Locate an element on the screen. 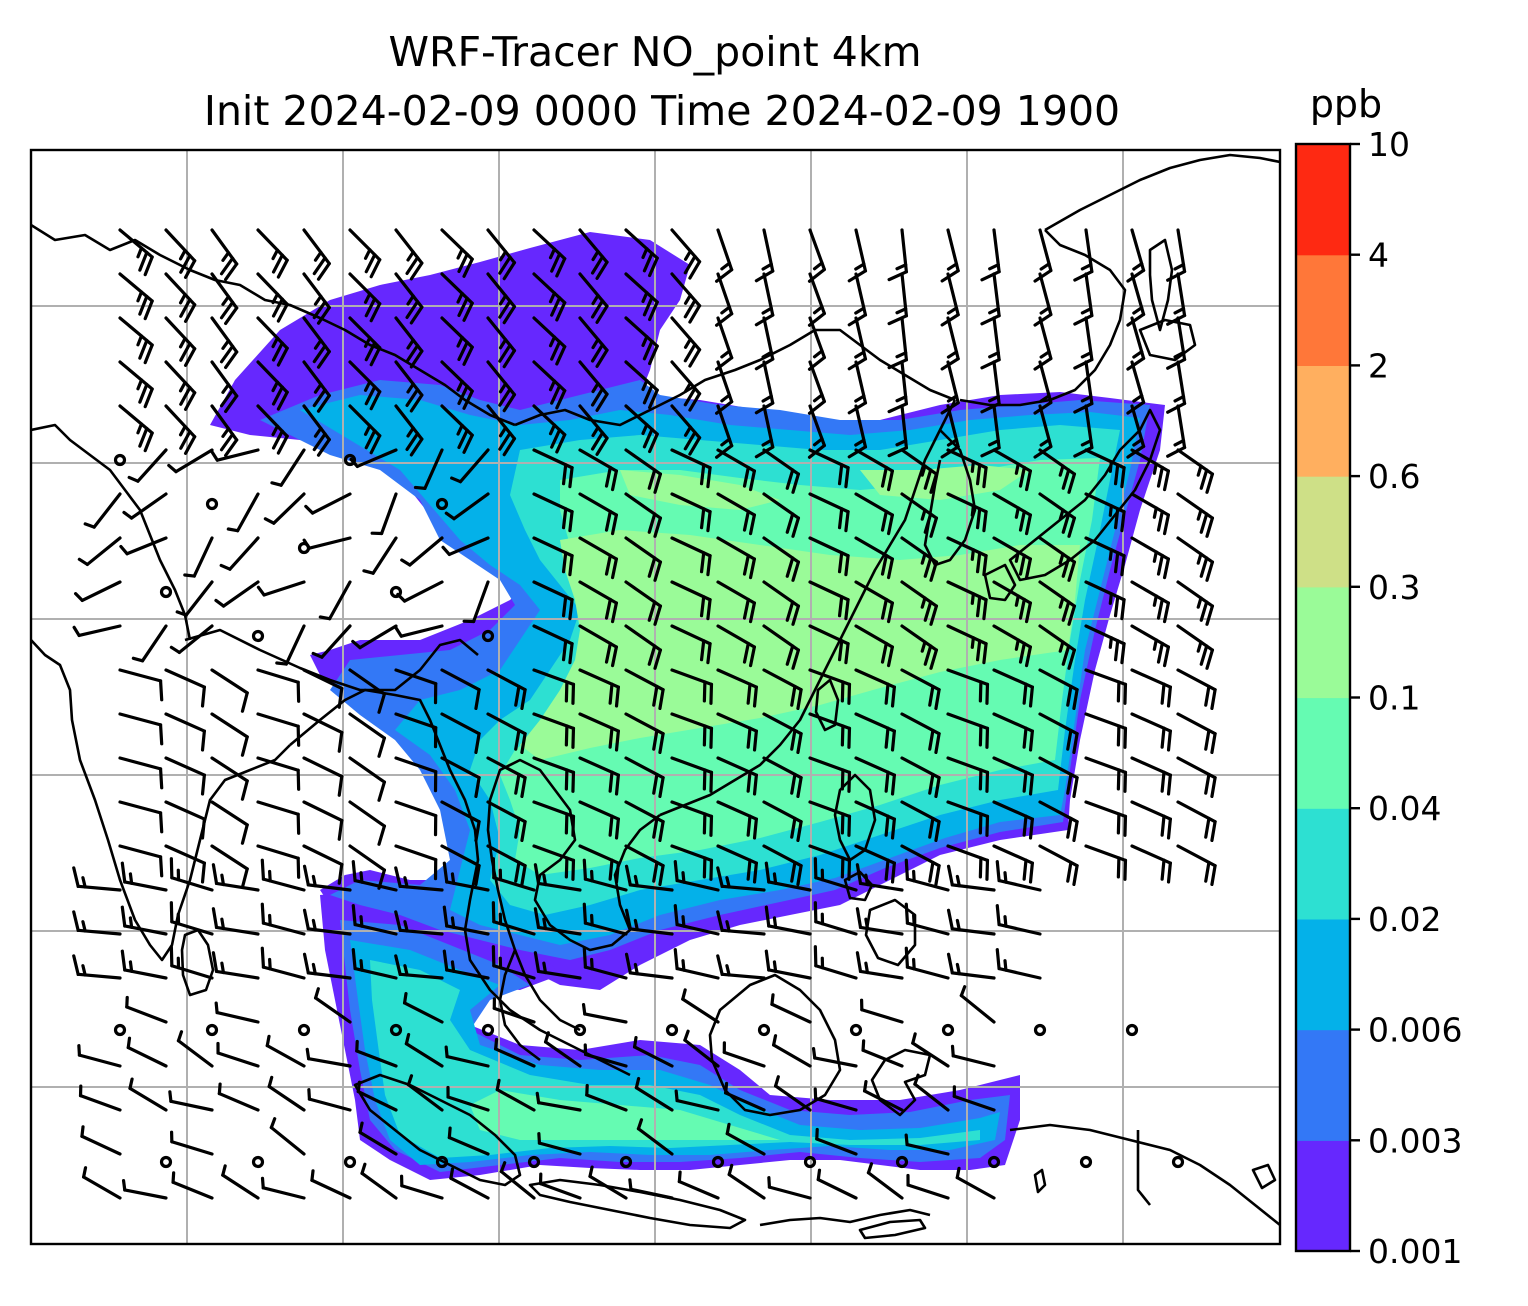 The image size is (1528, 1306). bay-of-bengal-coast is located at coordinates (460, 882).